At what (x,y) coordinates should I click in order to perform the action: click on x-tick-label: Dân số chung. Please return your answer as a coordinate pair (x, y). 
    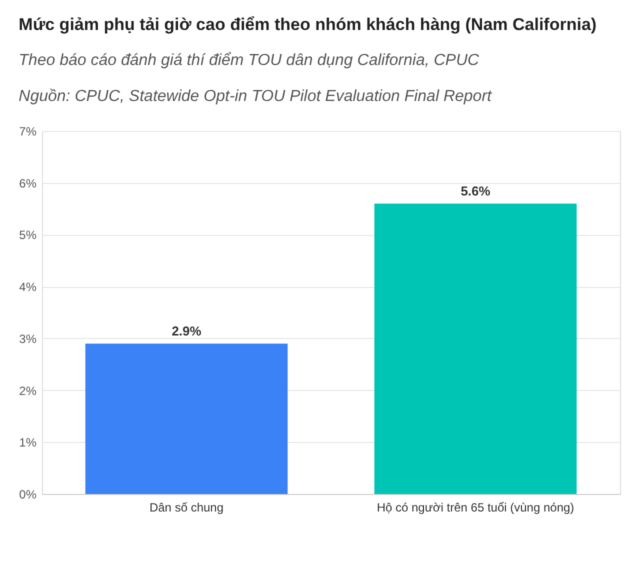
    Looking at the image, I should click on (186, 507).